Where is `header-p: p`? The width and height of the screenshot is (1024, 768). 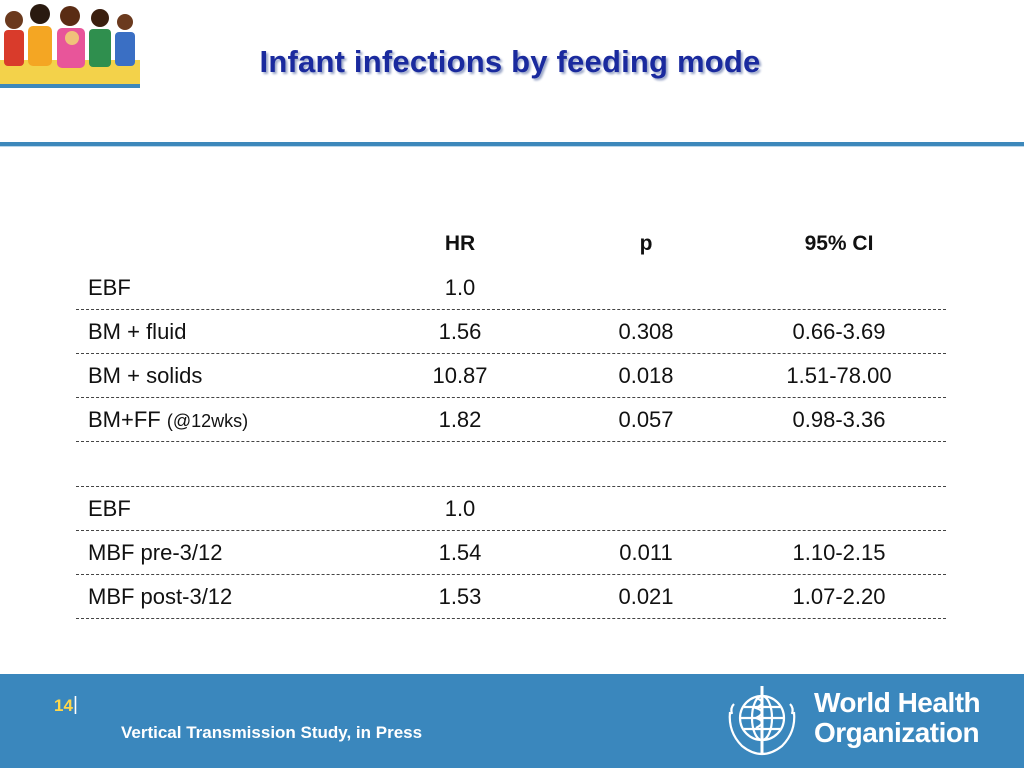 header-p: p is located at coordinates (646, 243).